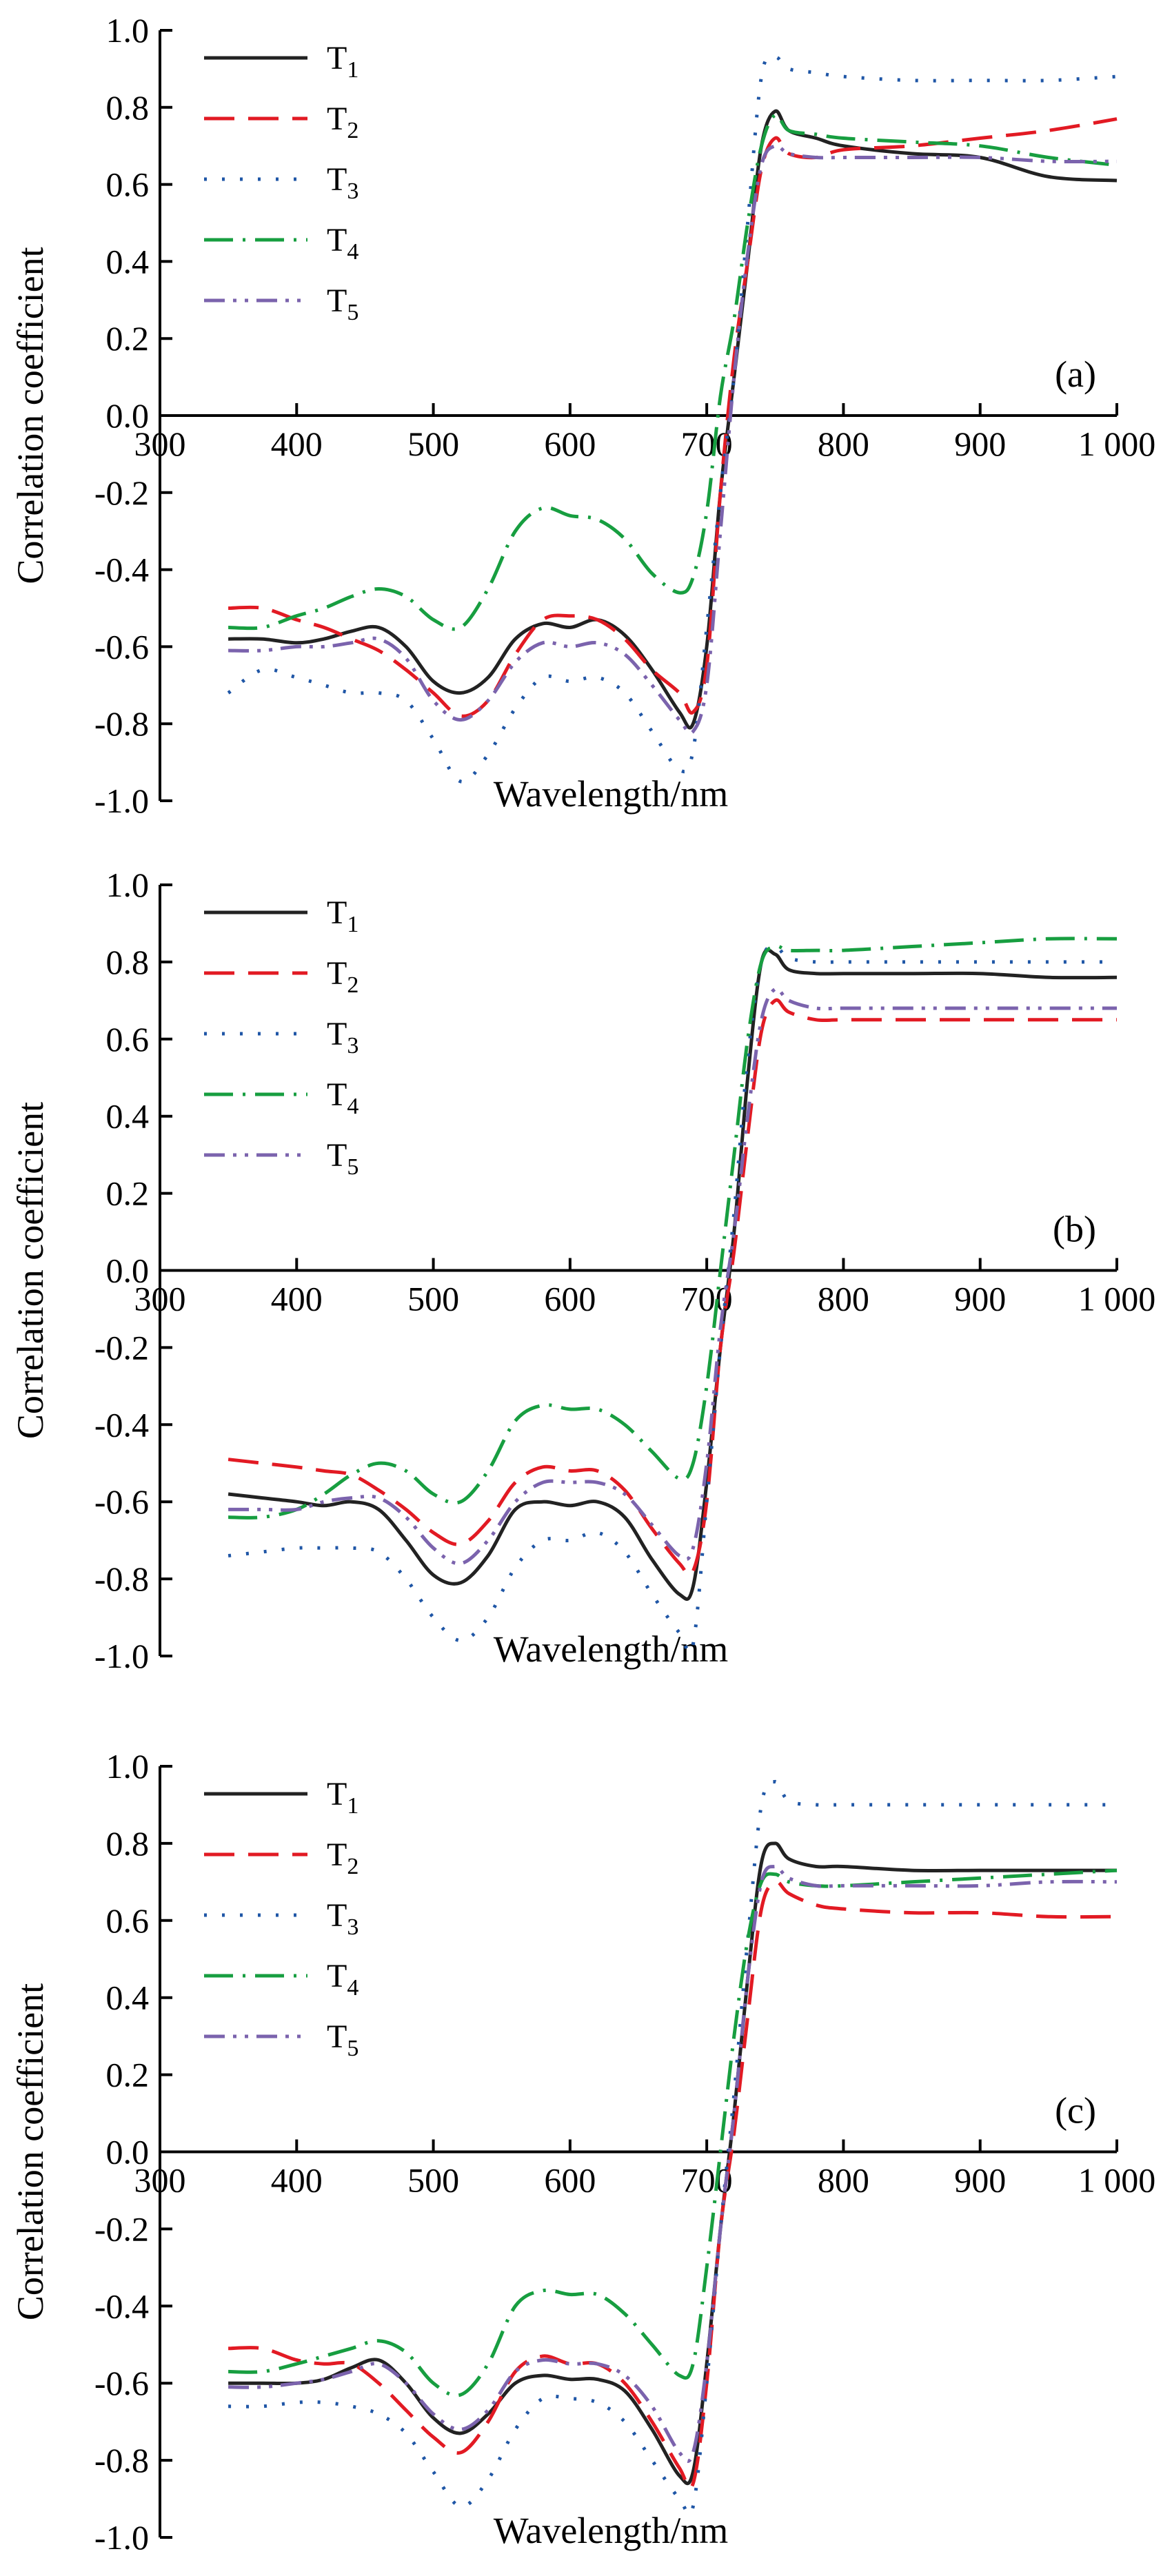 Image resolution: width=1172 pixels, height=2576 pixels. I want to click on panel-label: (c), so click(1075, 2111).